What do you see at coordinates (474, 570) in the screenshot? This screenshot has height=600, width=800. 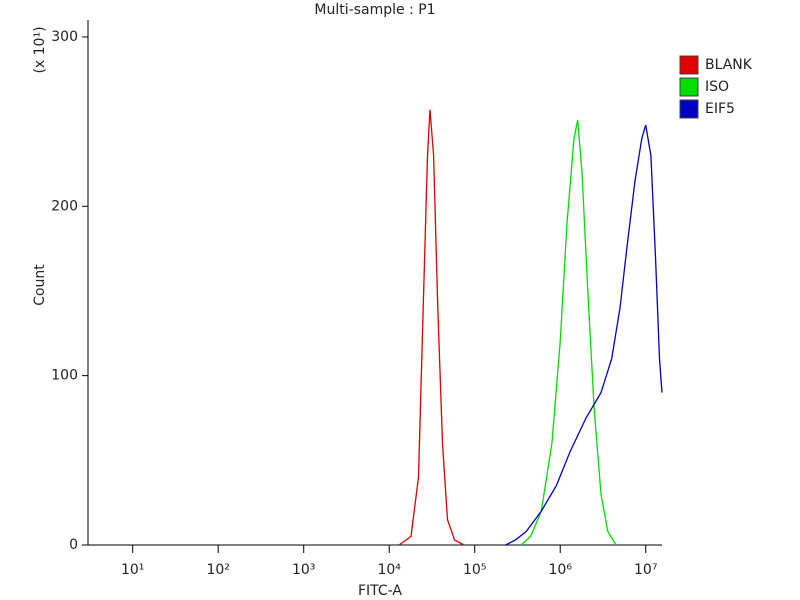 I see `x-tick-label: 10⁵` at bounding box center [474, 570].